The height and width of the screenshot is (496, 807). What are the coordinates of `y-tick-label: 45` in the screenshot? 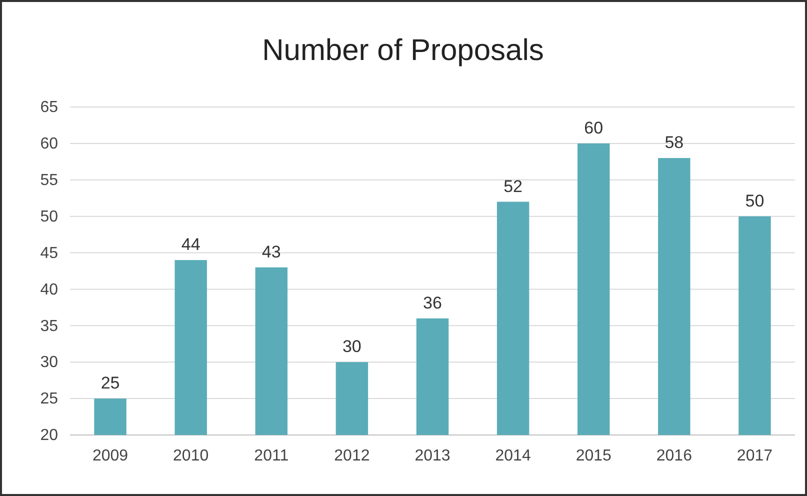 It's located at (49, 253).